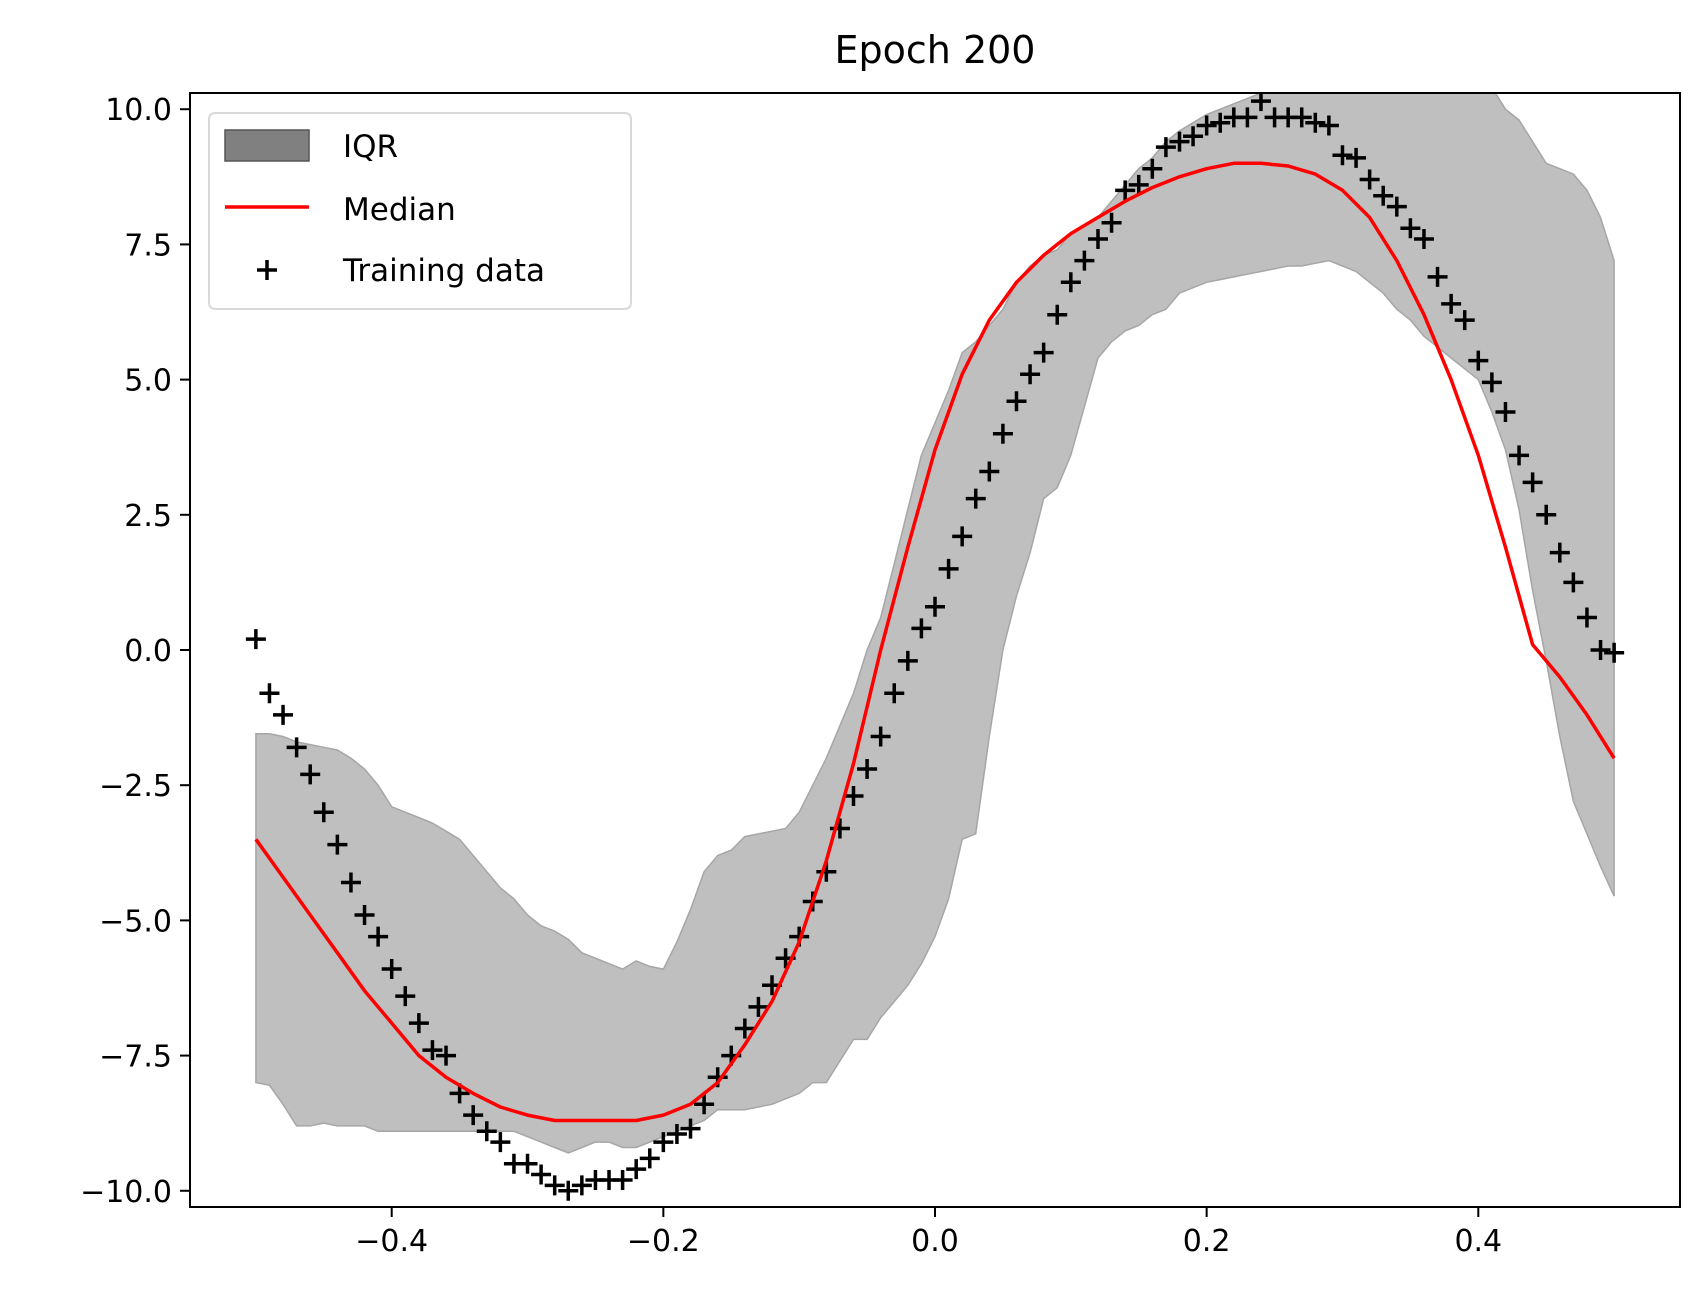  Describe the element at coordinates (148, 381) in the screenshot. I see `y-tick-label: 5.0` at that location.